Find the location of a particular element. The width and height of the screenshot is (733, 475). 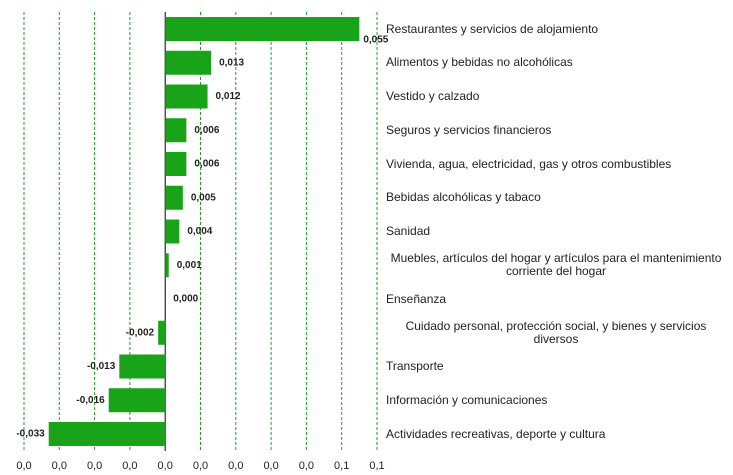

value-label: 0,012 is located at coordinates (228, 96).